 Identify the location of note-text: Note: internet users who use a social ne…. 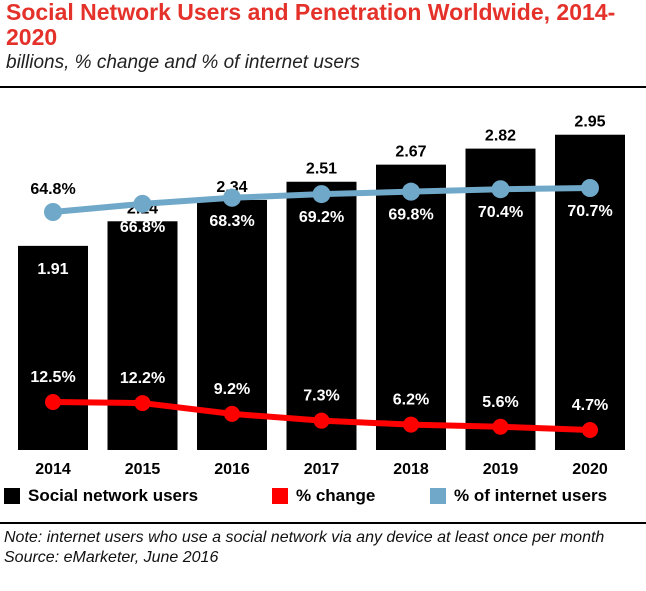
(304, 537).